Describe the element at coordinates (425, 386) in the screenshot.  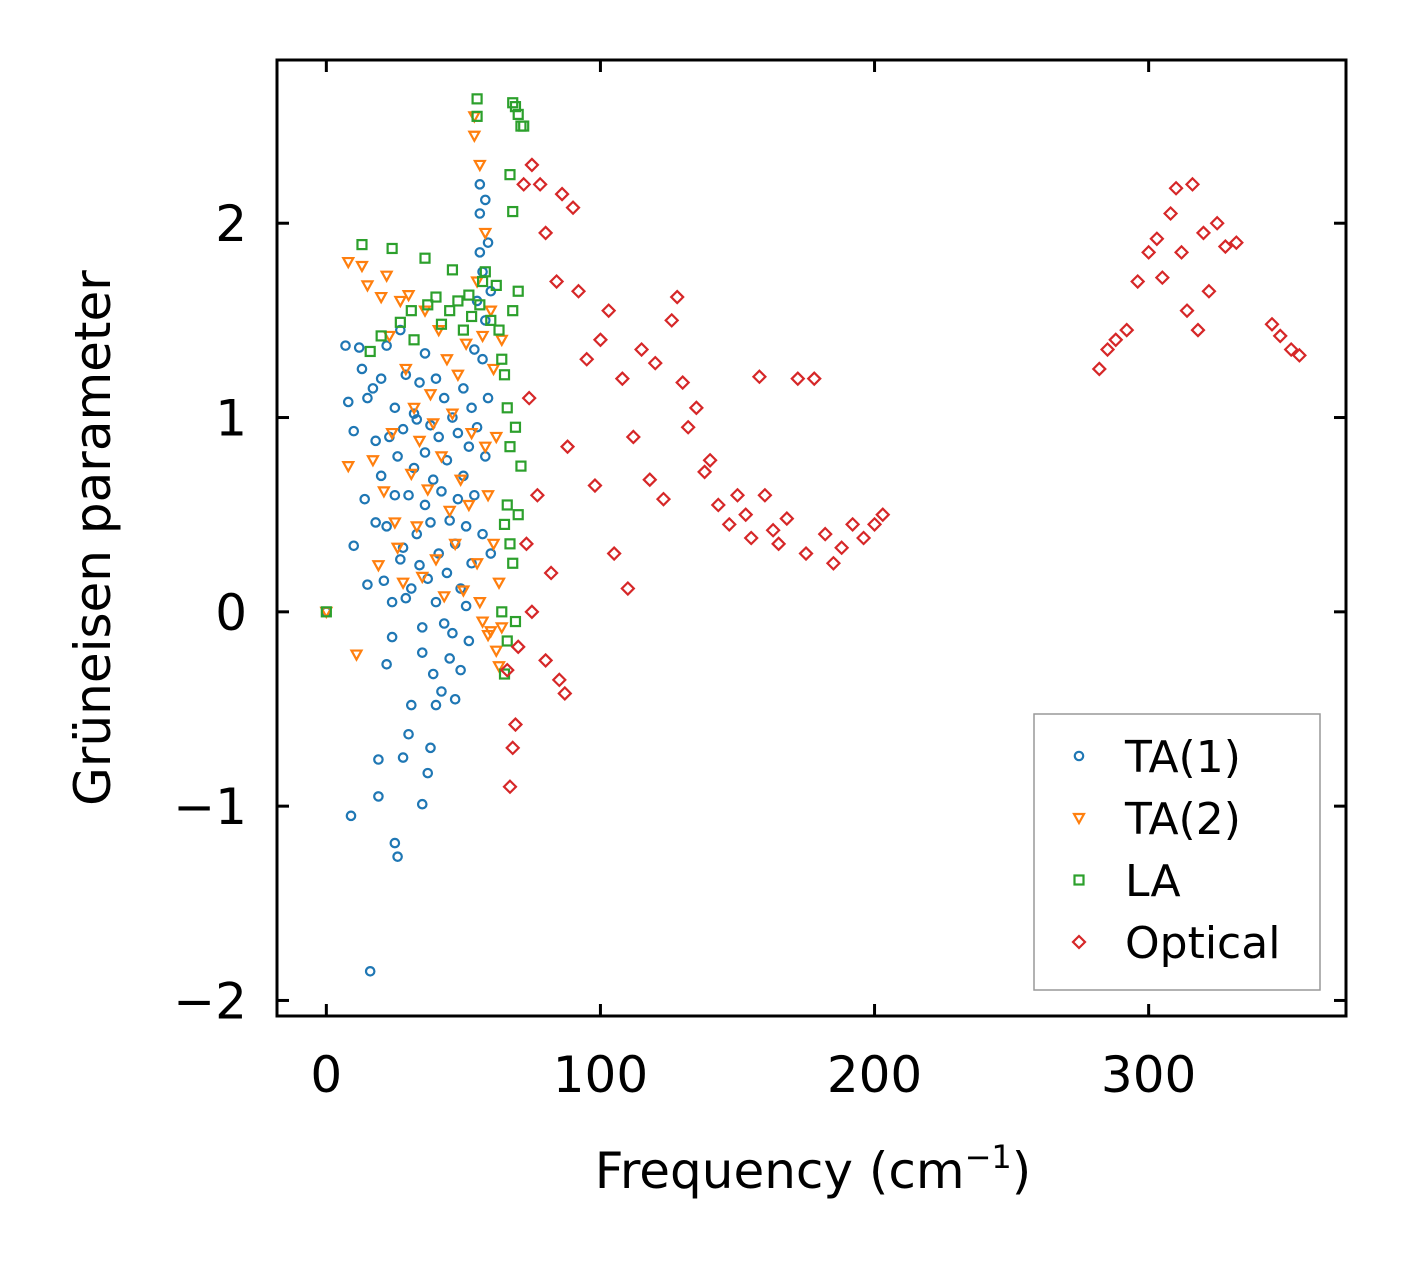
I see `series-la` at that location.